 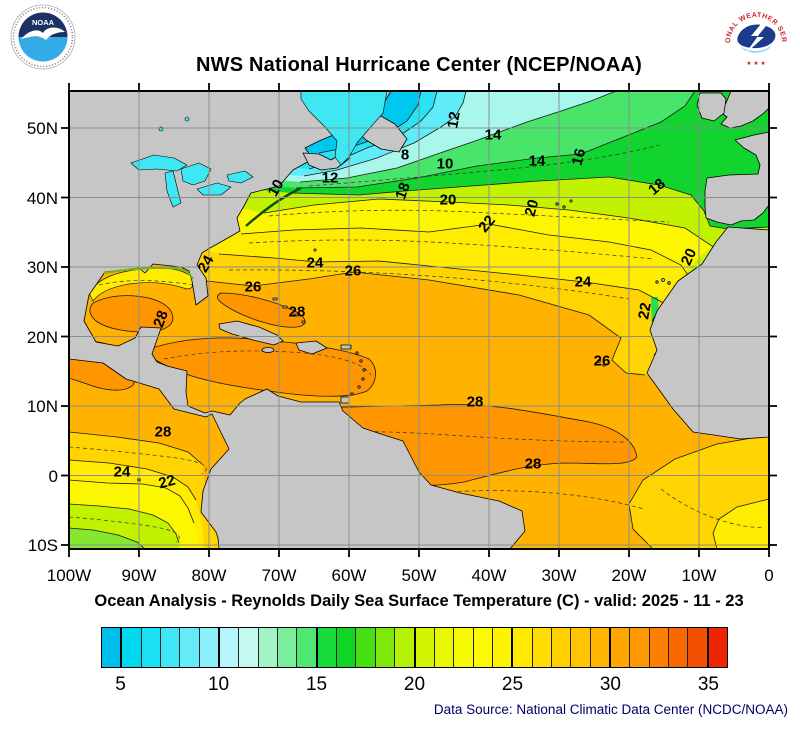 I want to click on x-axis-tick-label: 0, so click(x=769, y=575).